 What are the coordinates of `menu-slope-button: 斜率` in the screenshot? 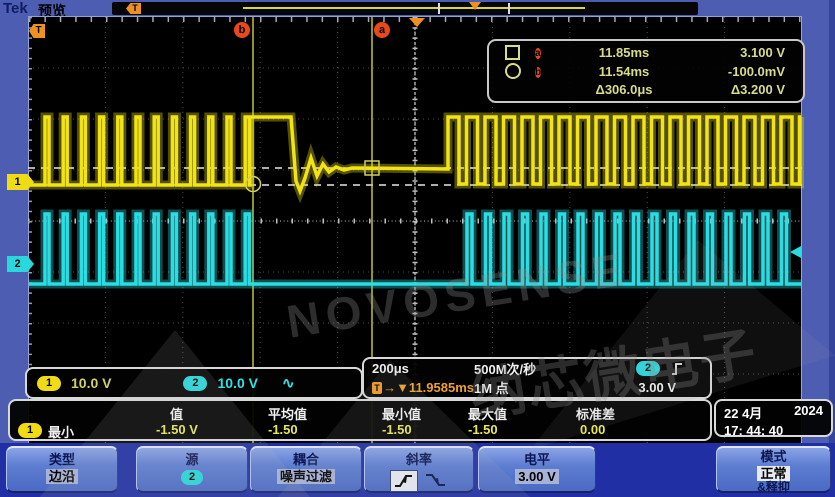 It's located at (419, 469).